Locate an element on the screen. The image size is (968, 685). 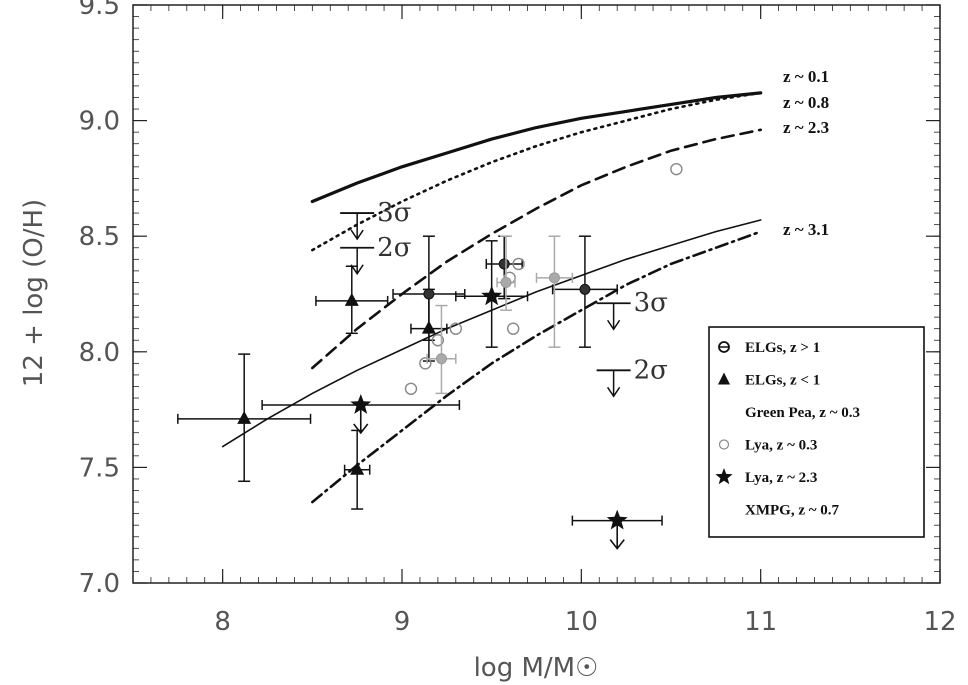
legend-star-marker is located at coordinates (724, 476).